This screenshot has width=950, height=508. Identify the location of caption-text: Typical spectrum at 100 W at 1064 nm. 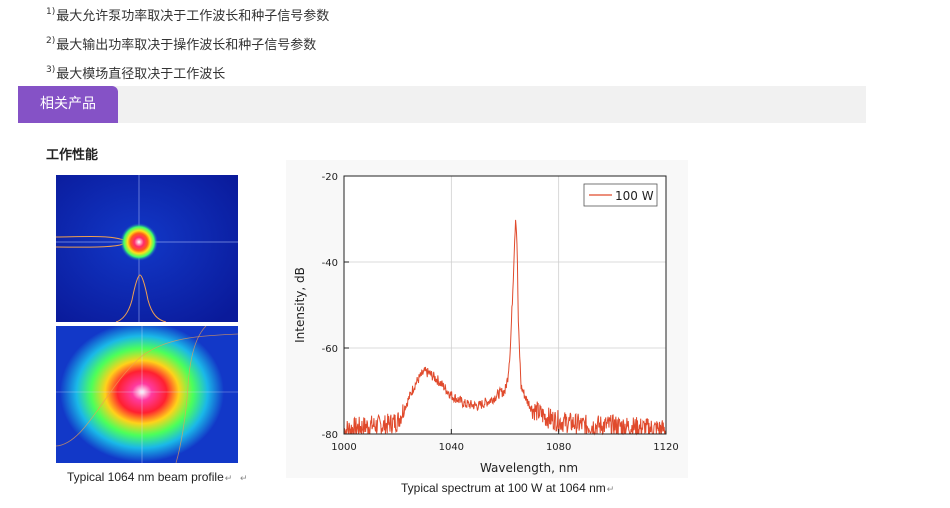
(503, 488).